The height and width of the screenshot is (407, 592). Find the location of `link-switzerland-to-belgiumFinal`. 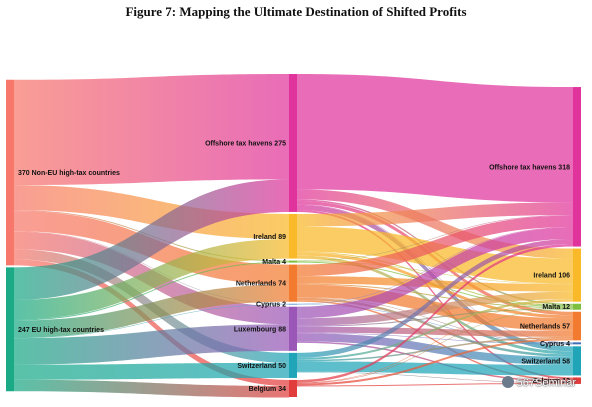

link-switzerland-to-belgiumFinal is located at coordinates (435, 377).